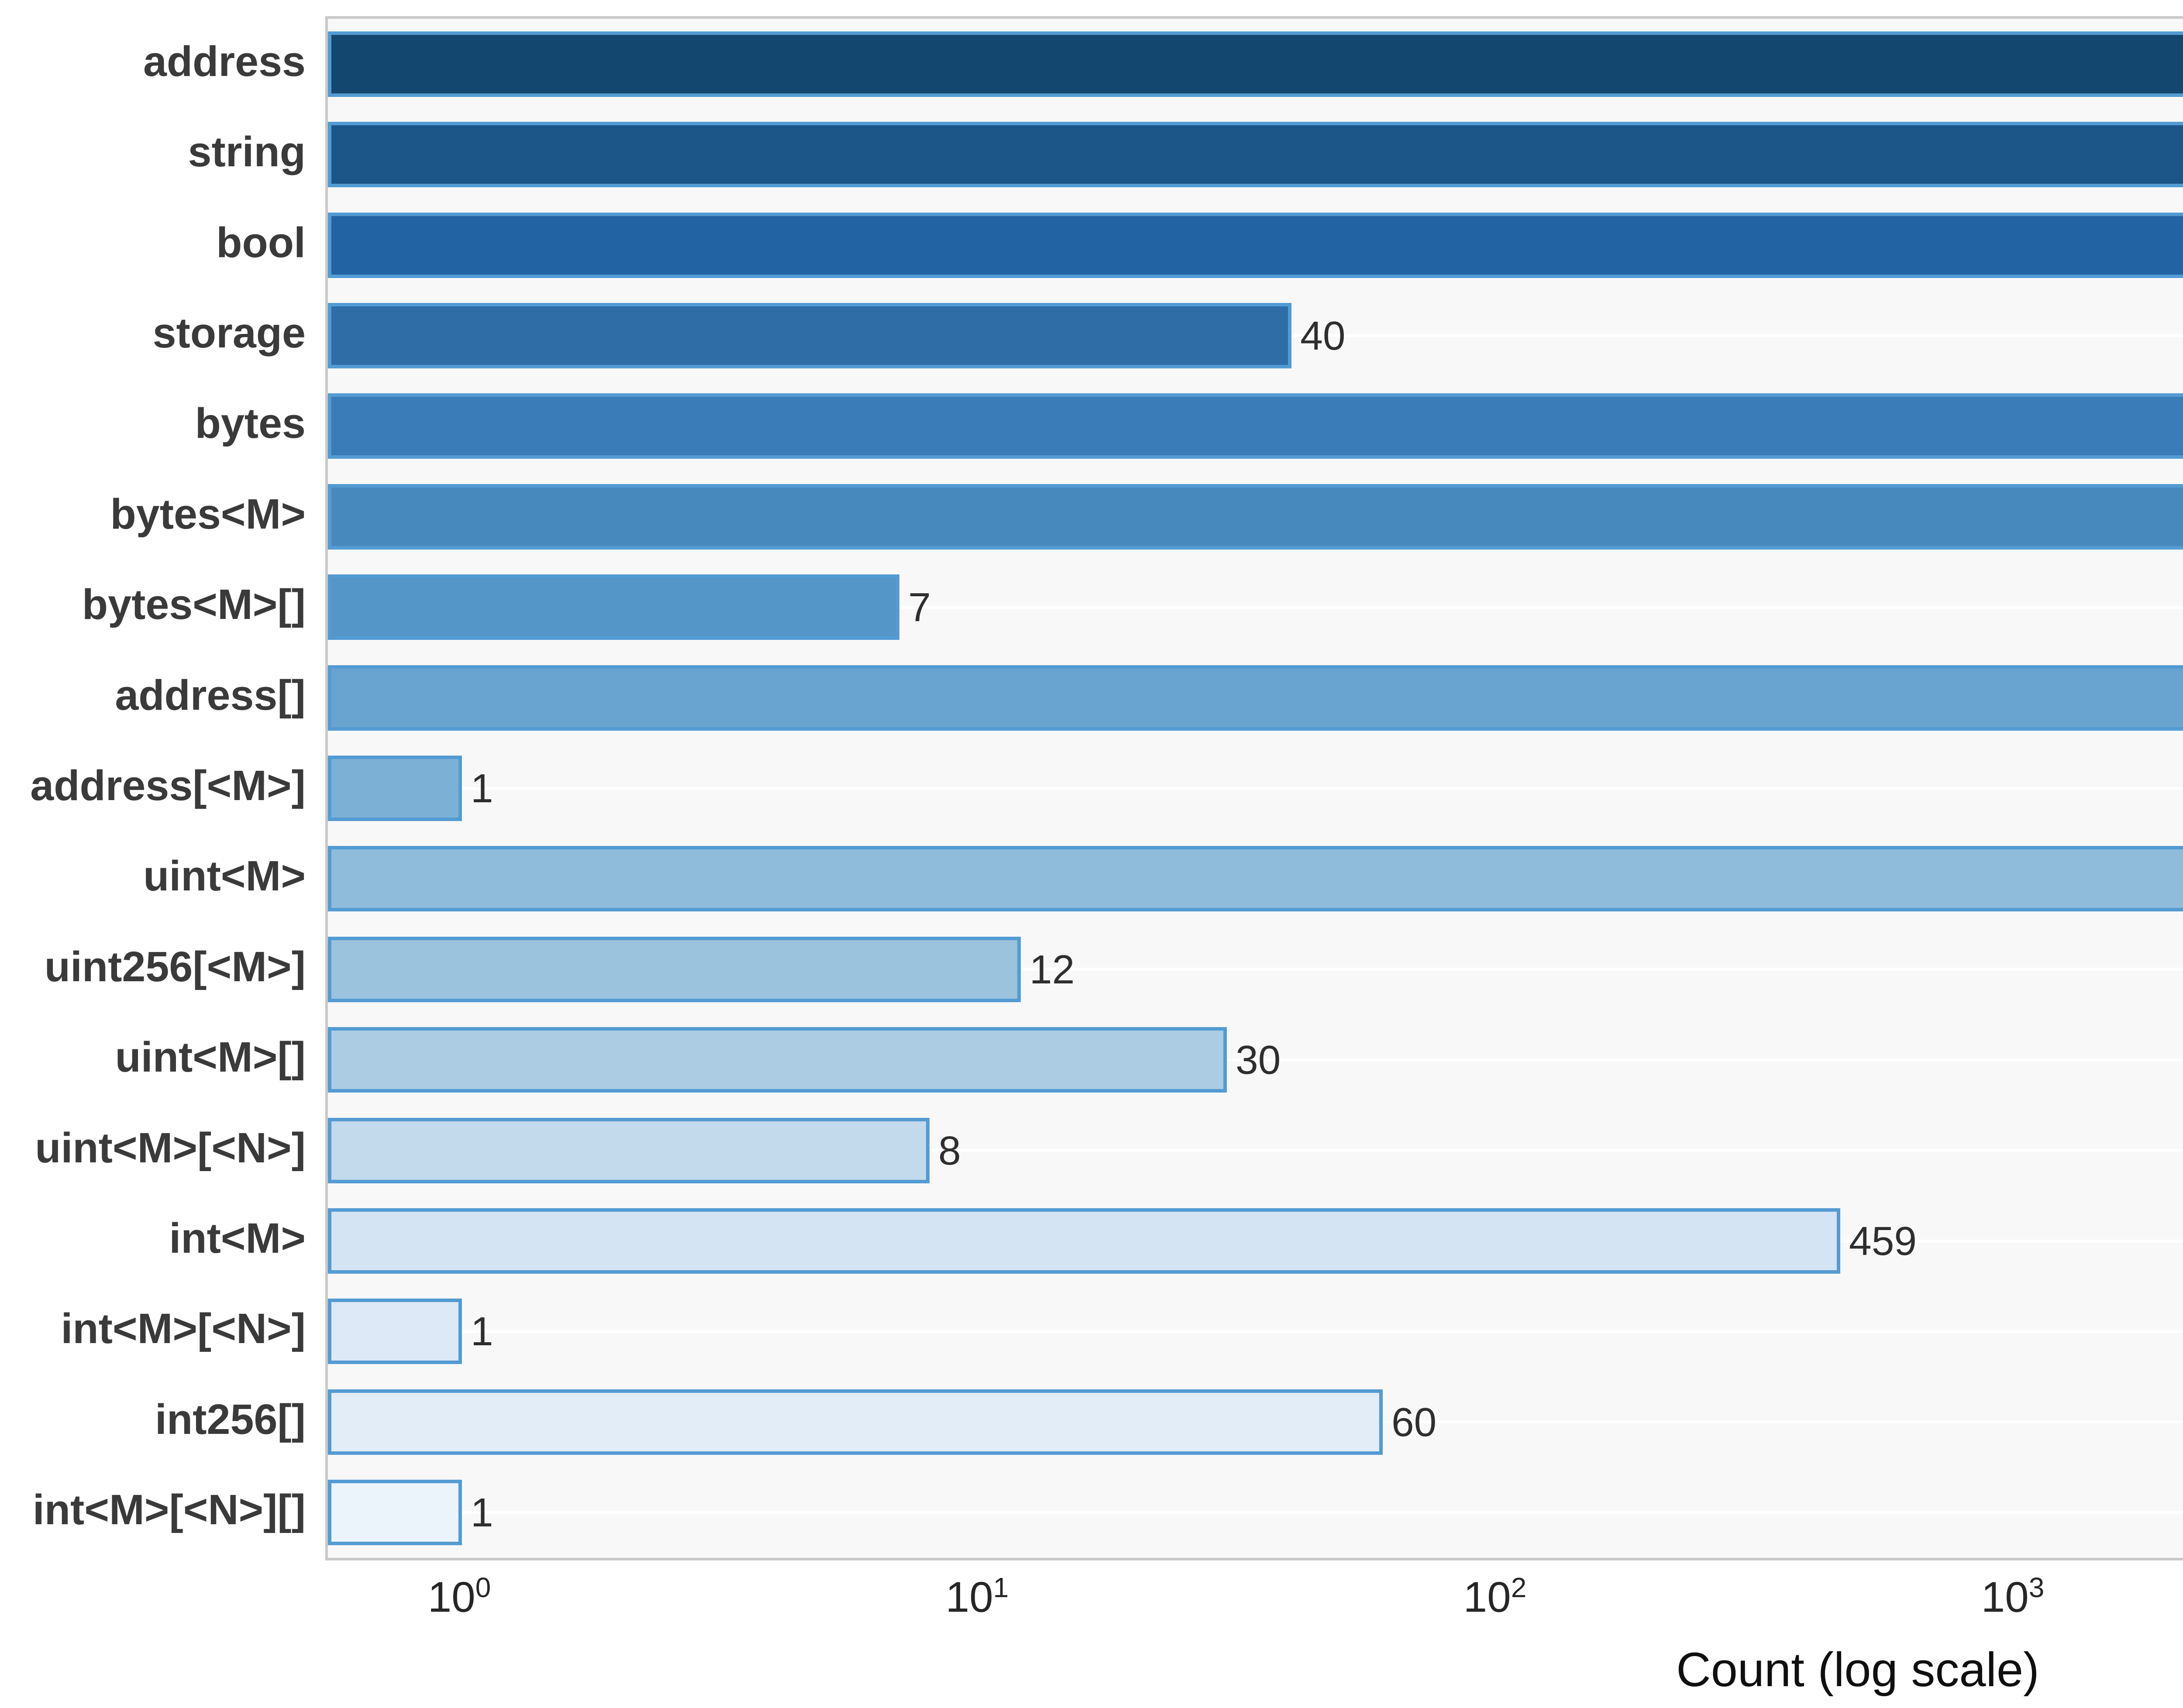 This screenshot has width=2183, height=1708. What do you see at coordinates (230, 1419) in the screenshot?
I see `category-label: int256[]` at bounding box center [230, 1419].